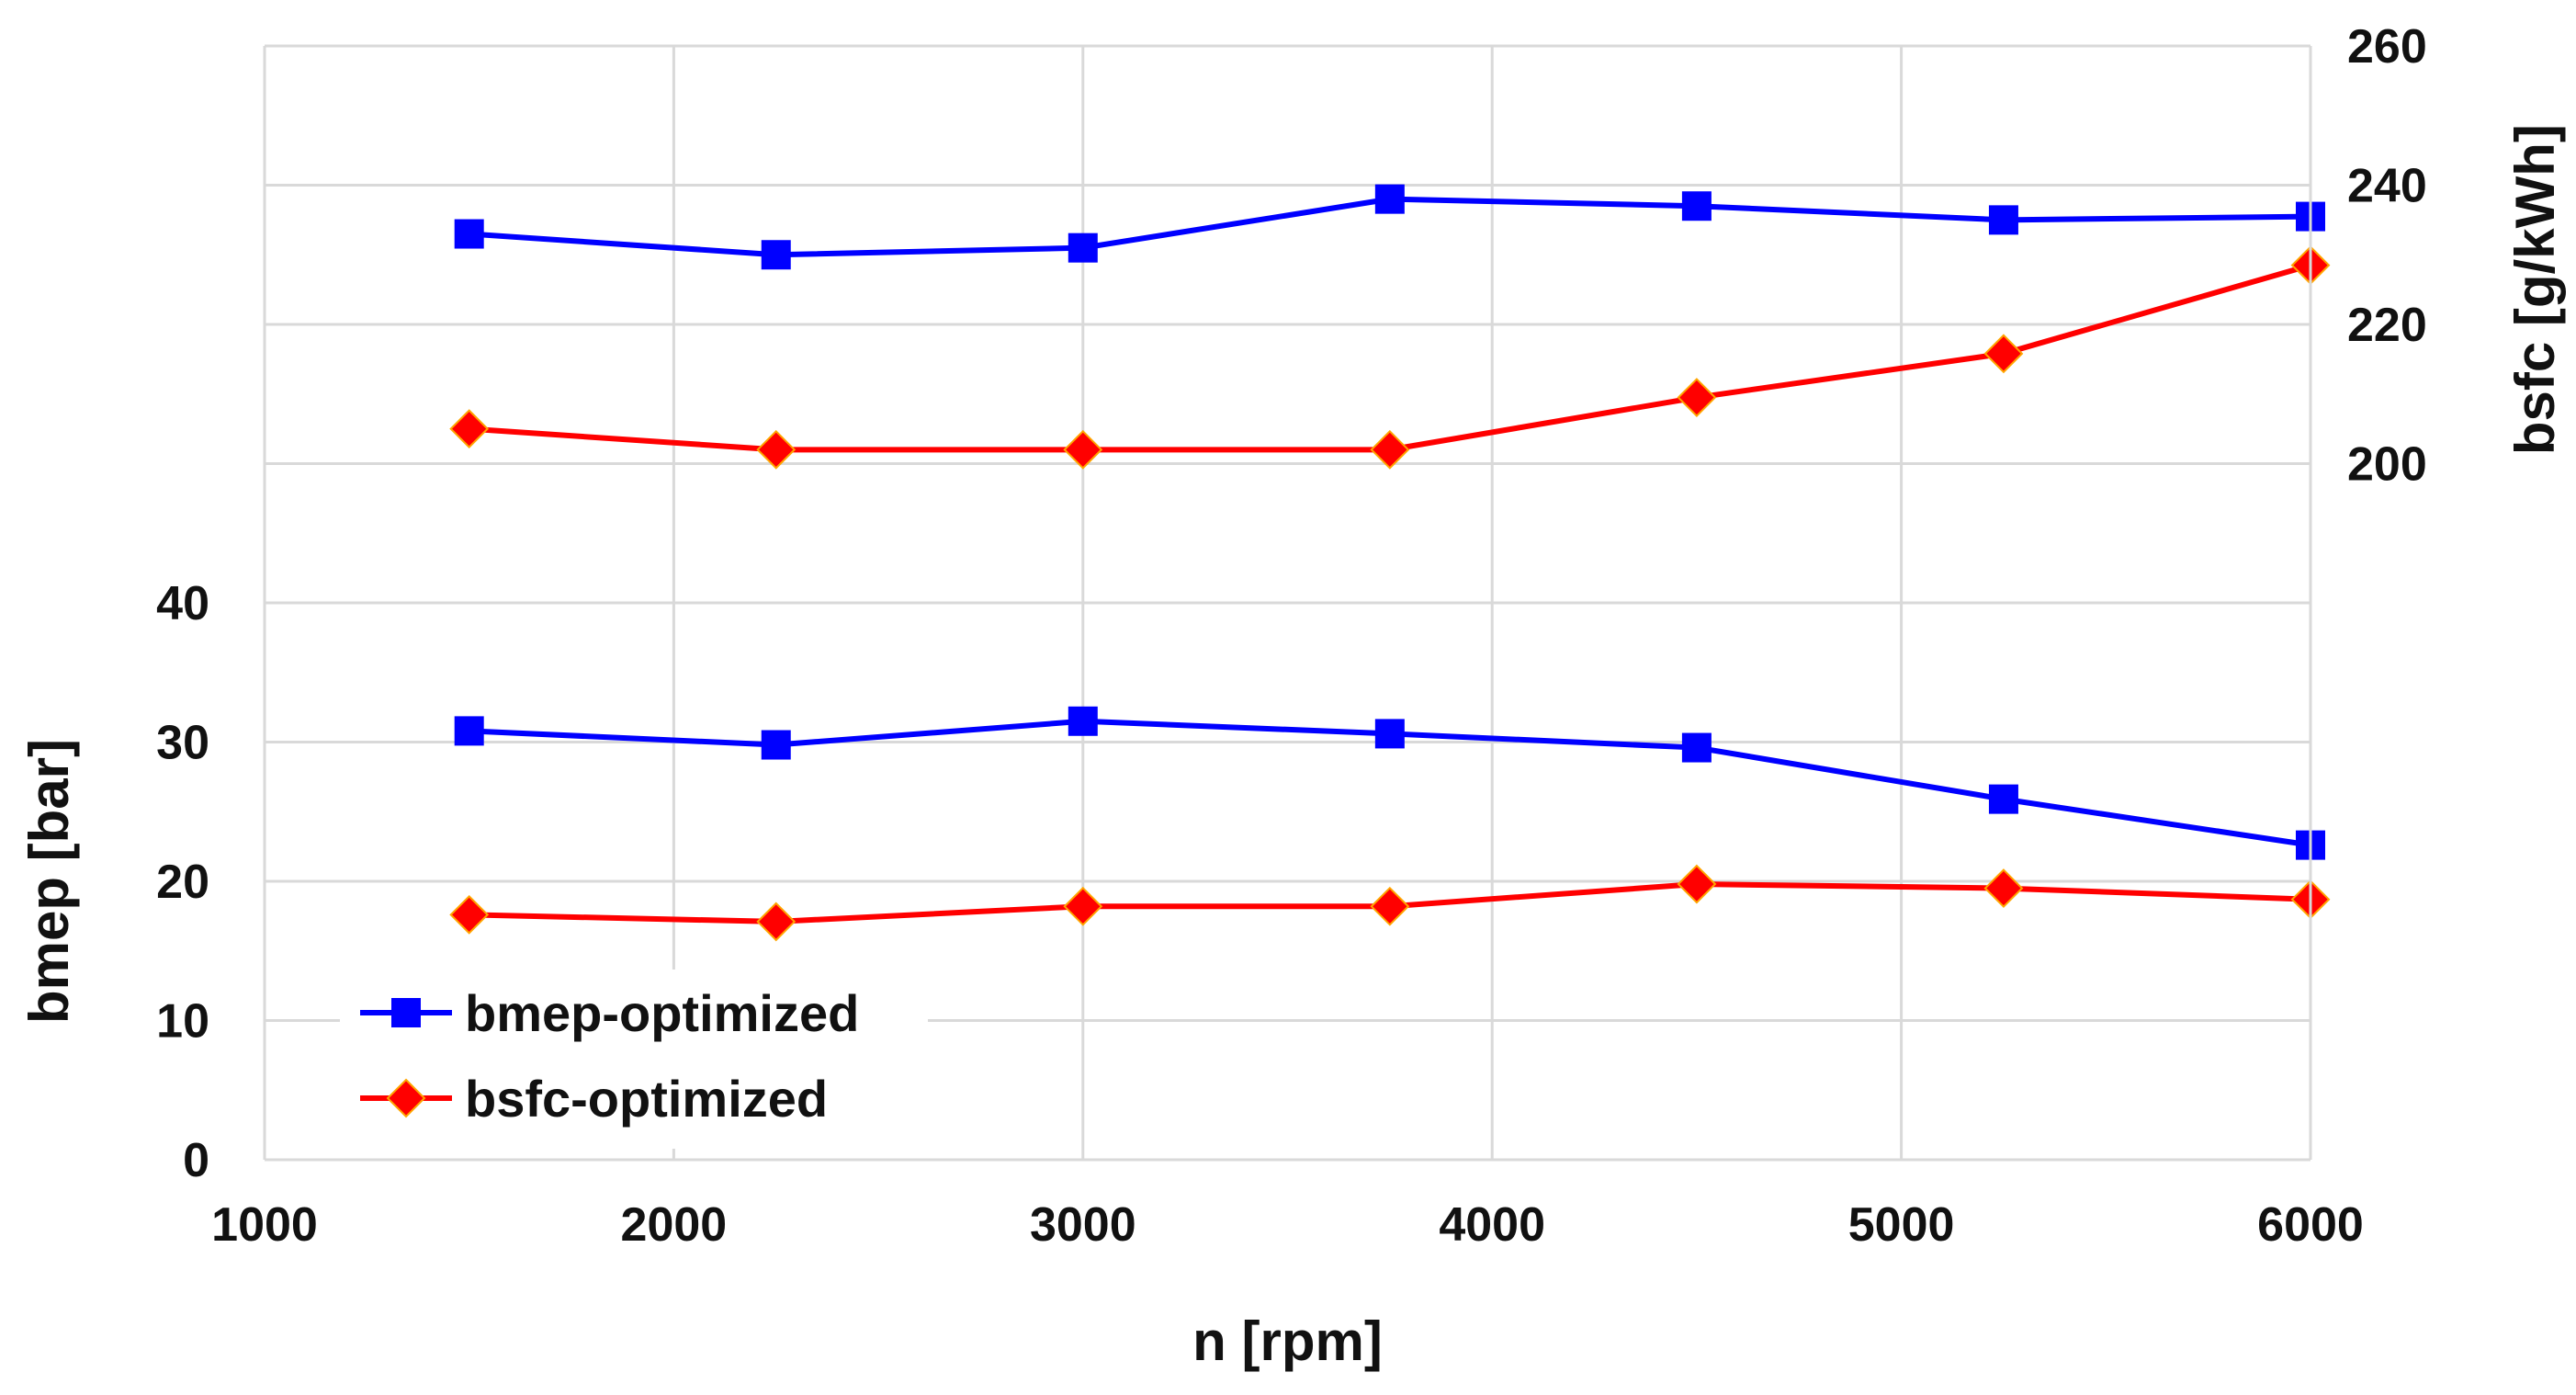  I want to click on x-tick-label: 6000, so click(2310, 1225).